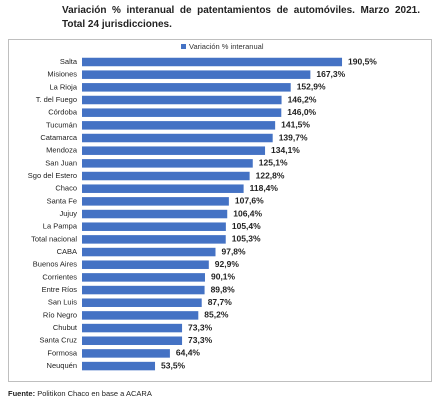  Describe the element at coordinates (60, 289) in the screenshot. I see `y-tick-label: Entre Ríos` at that location.